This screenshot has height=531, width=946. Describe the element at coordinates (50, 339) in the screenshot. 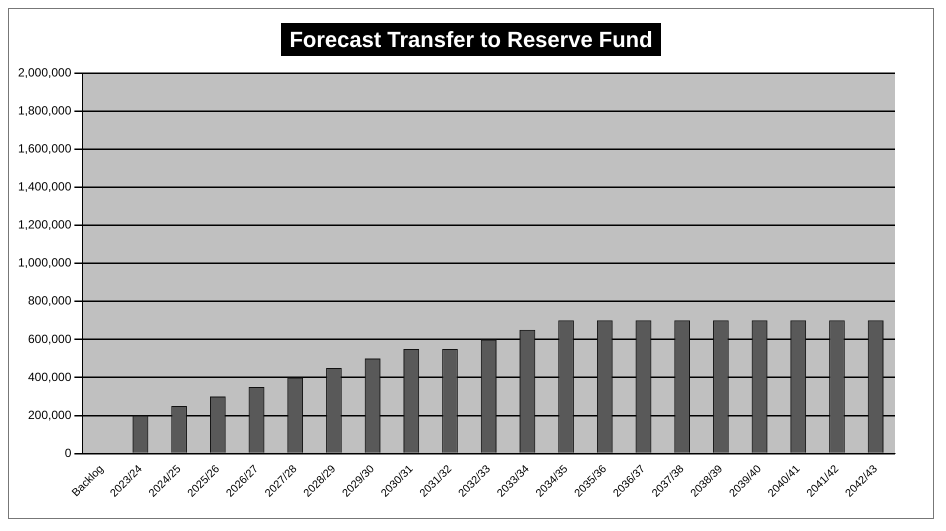

I see `y-tick-label: 600,000` at that location.